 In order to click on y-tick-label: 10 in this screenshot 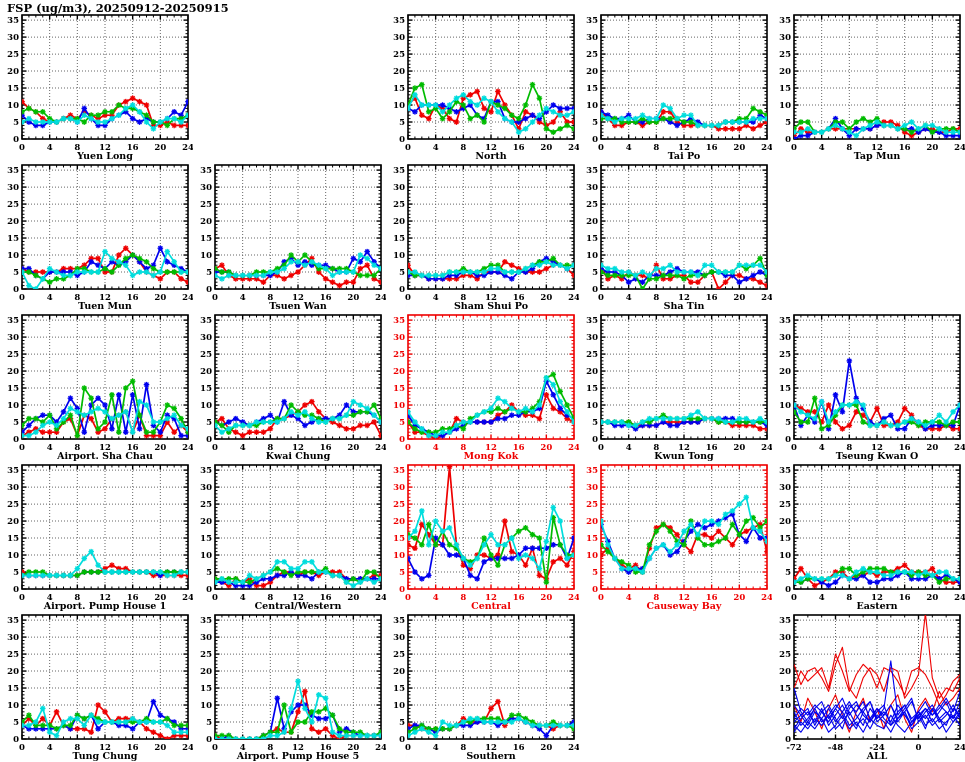, I will do `click(592, 256)`.